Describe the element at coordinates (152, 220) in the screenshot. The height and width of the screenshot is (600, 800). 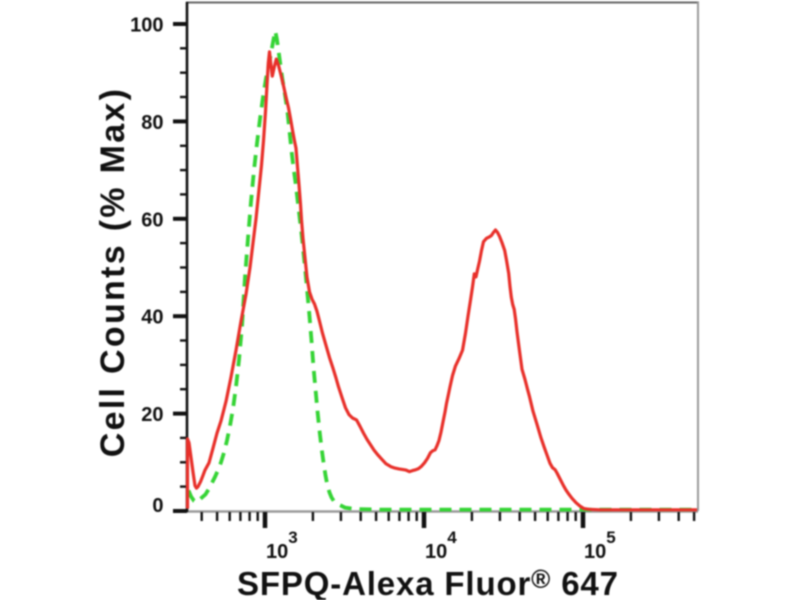
I see `svg-text: 60` at that location.